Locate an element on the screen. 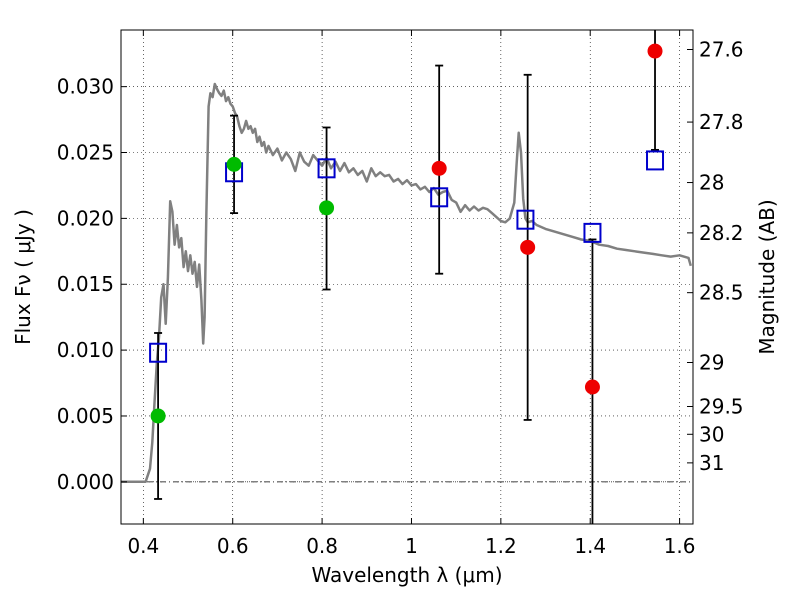  right-tick-label: 29.5 is located at coordinates (721, 406).